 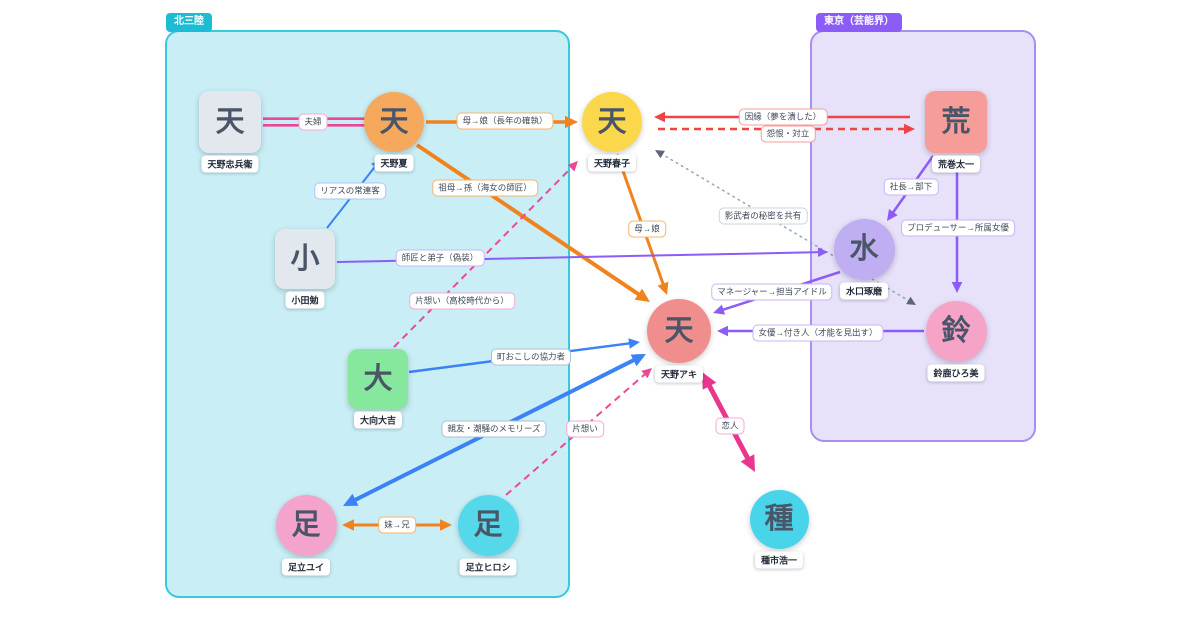 I want to click on node-adachi-yui: 足, so click(x=306, y=525).